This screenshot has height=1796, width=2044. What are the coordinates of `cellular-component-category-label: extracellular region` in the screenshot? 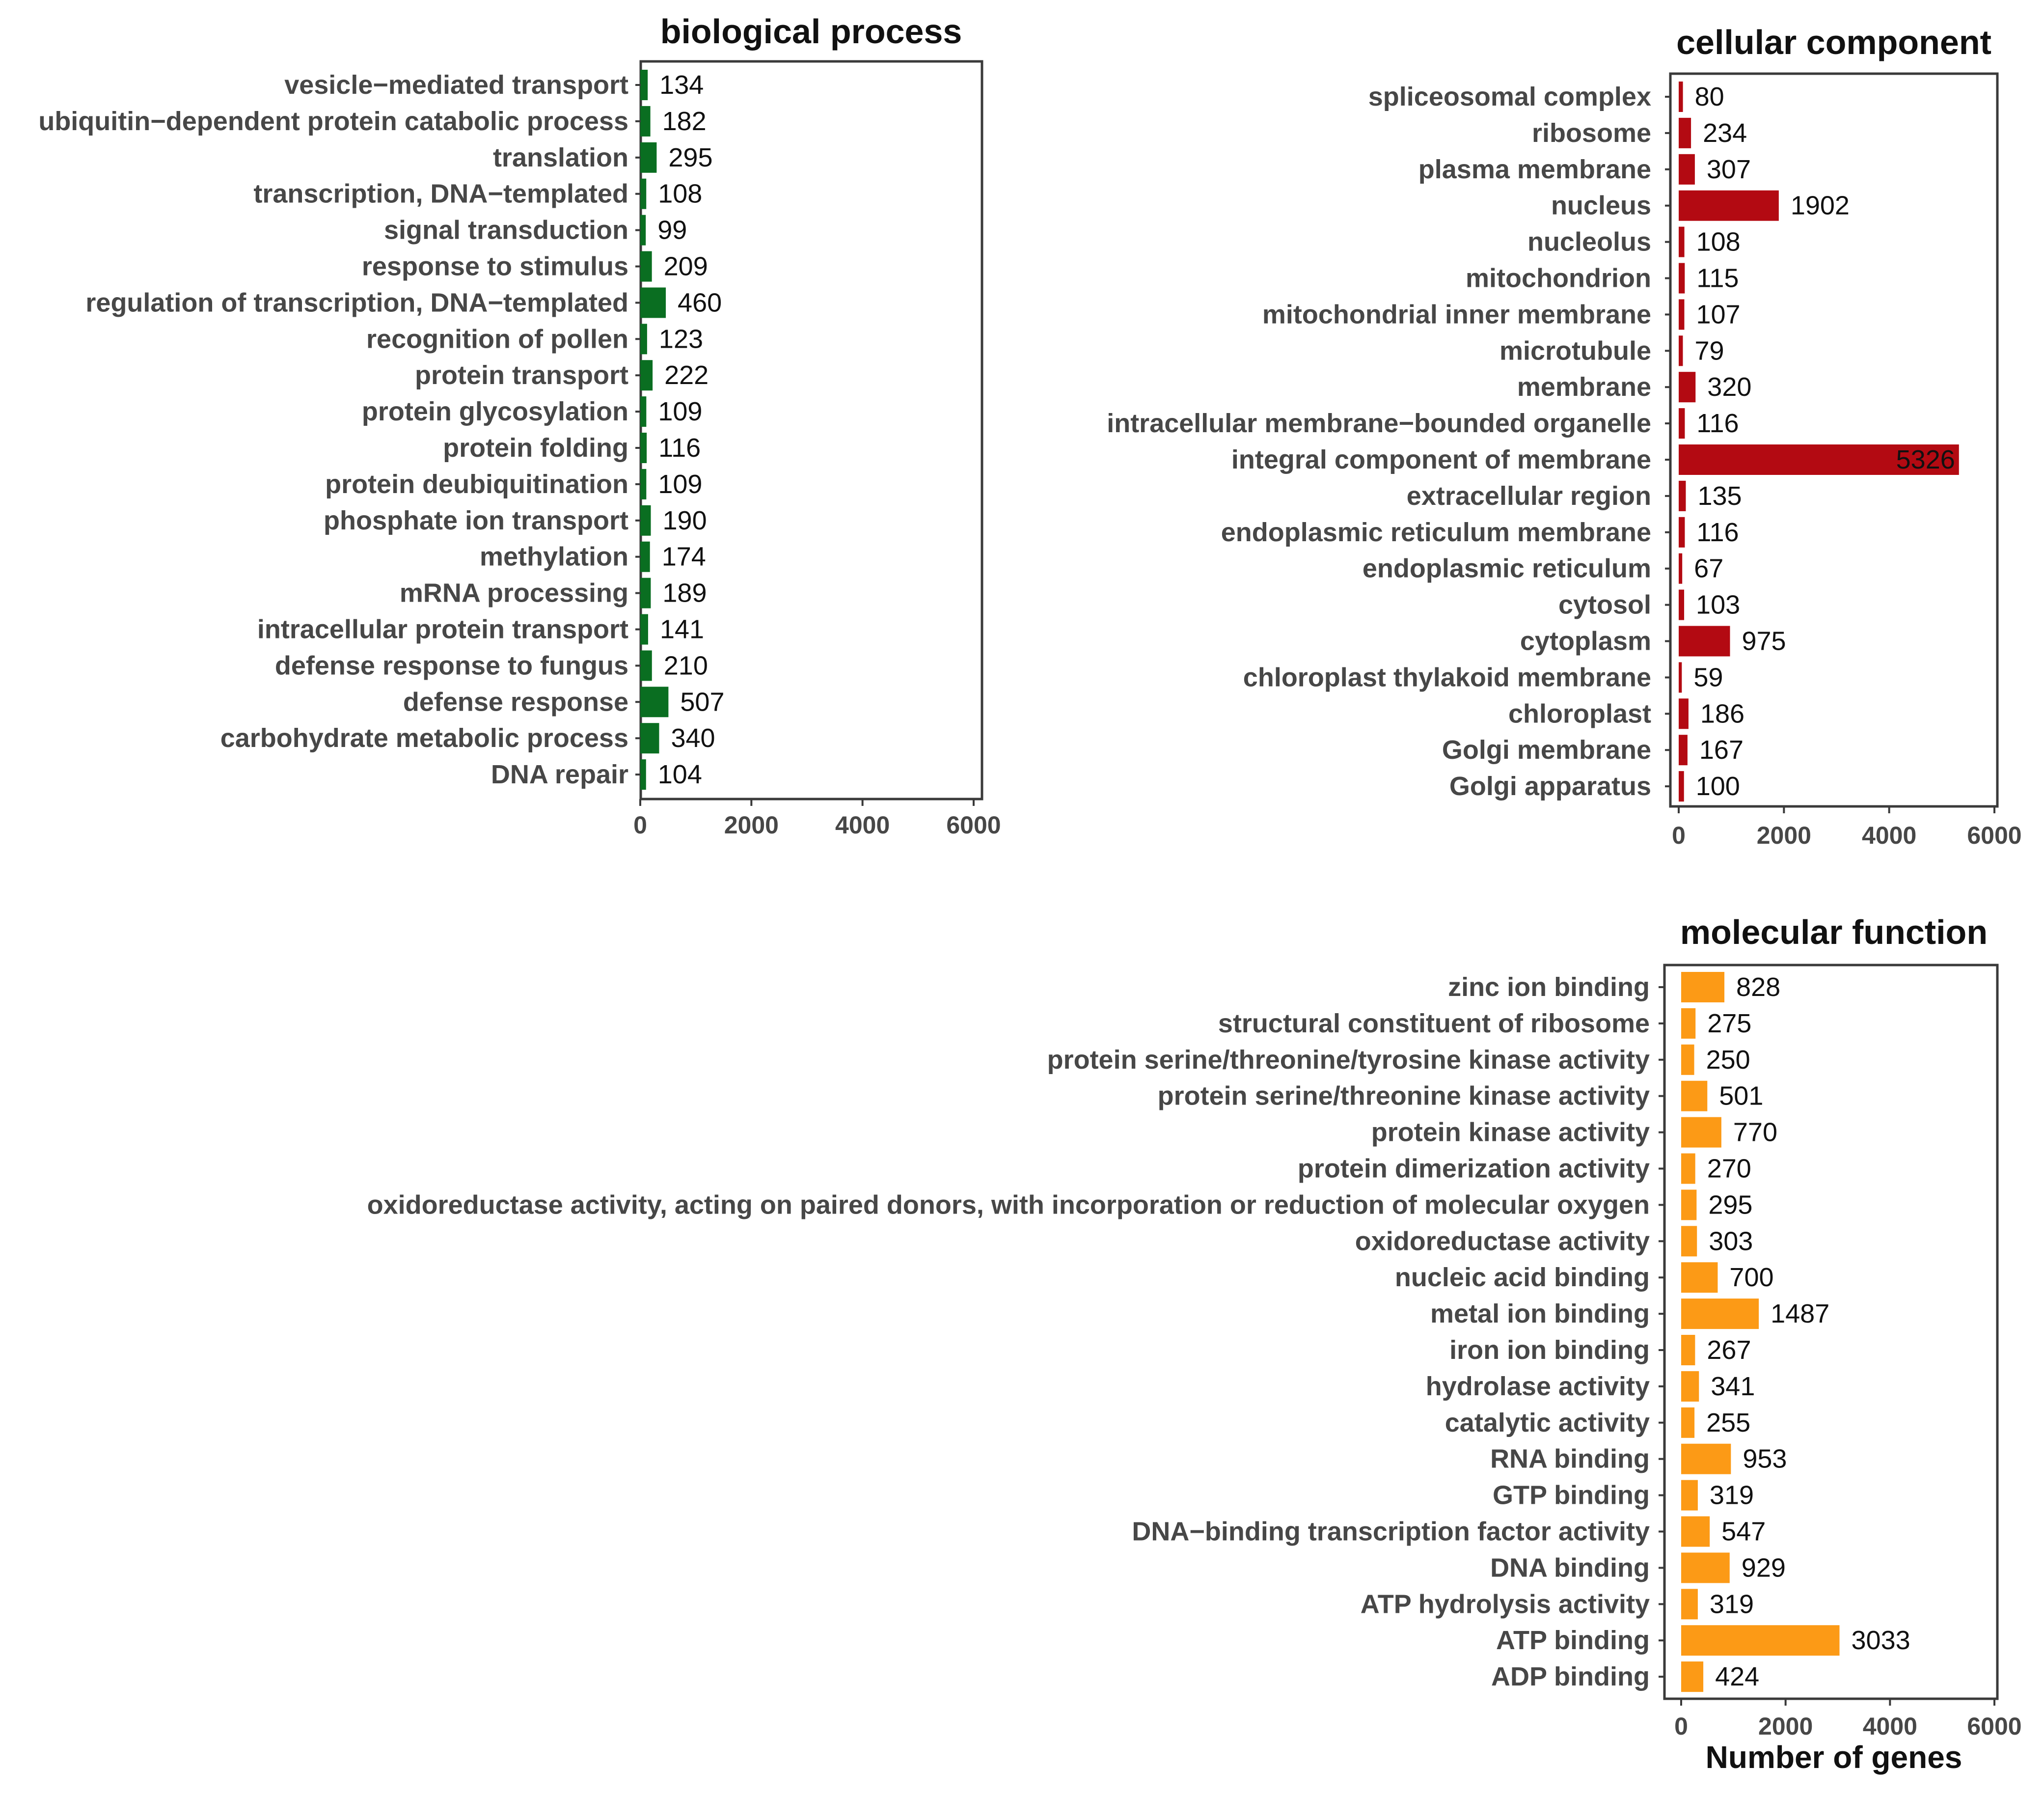 It's located at (1529, 496).